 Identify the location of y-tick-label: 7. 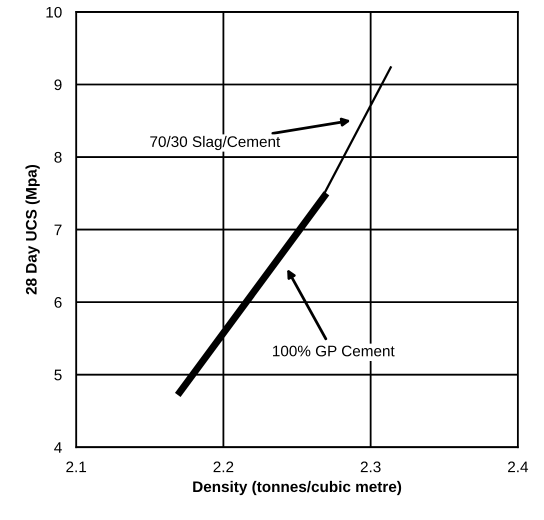
(58, 230).